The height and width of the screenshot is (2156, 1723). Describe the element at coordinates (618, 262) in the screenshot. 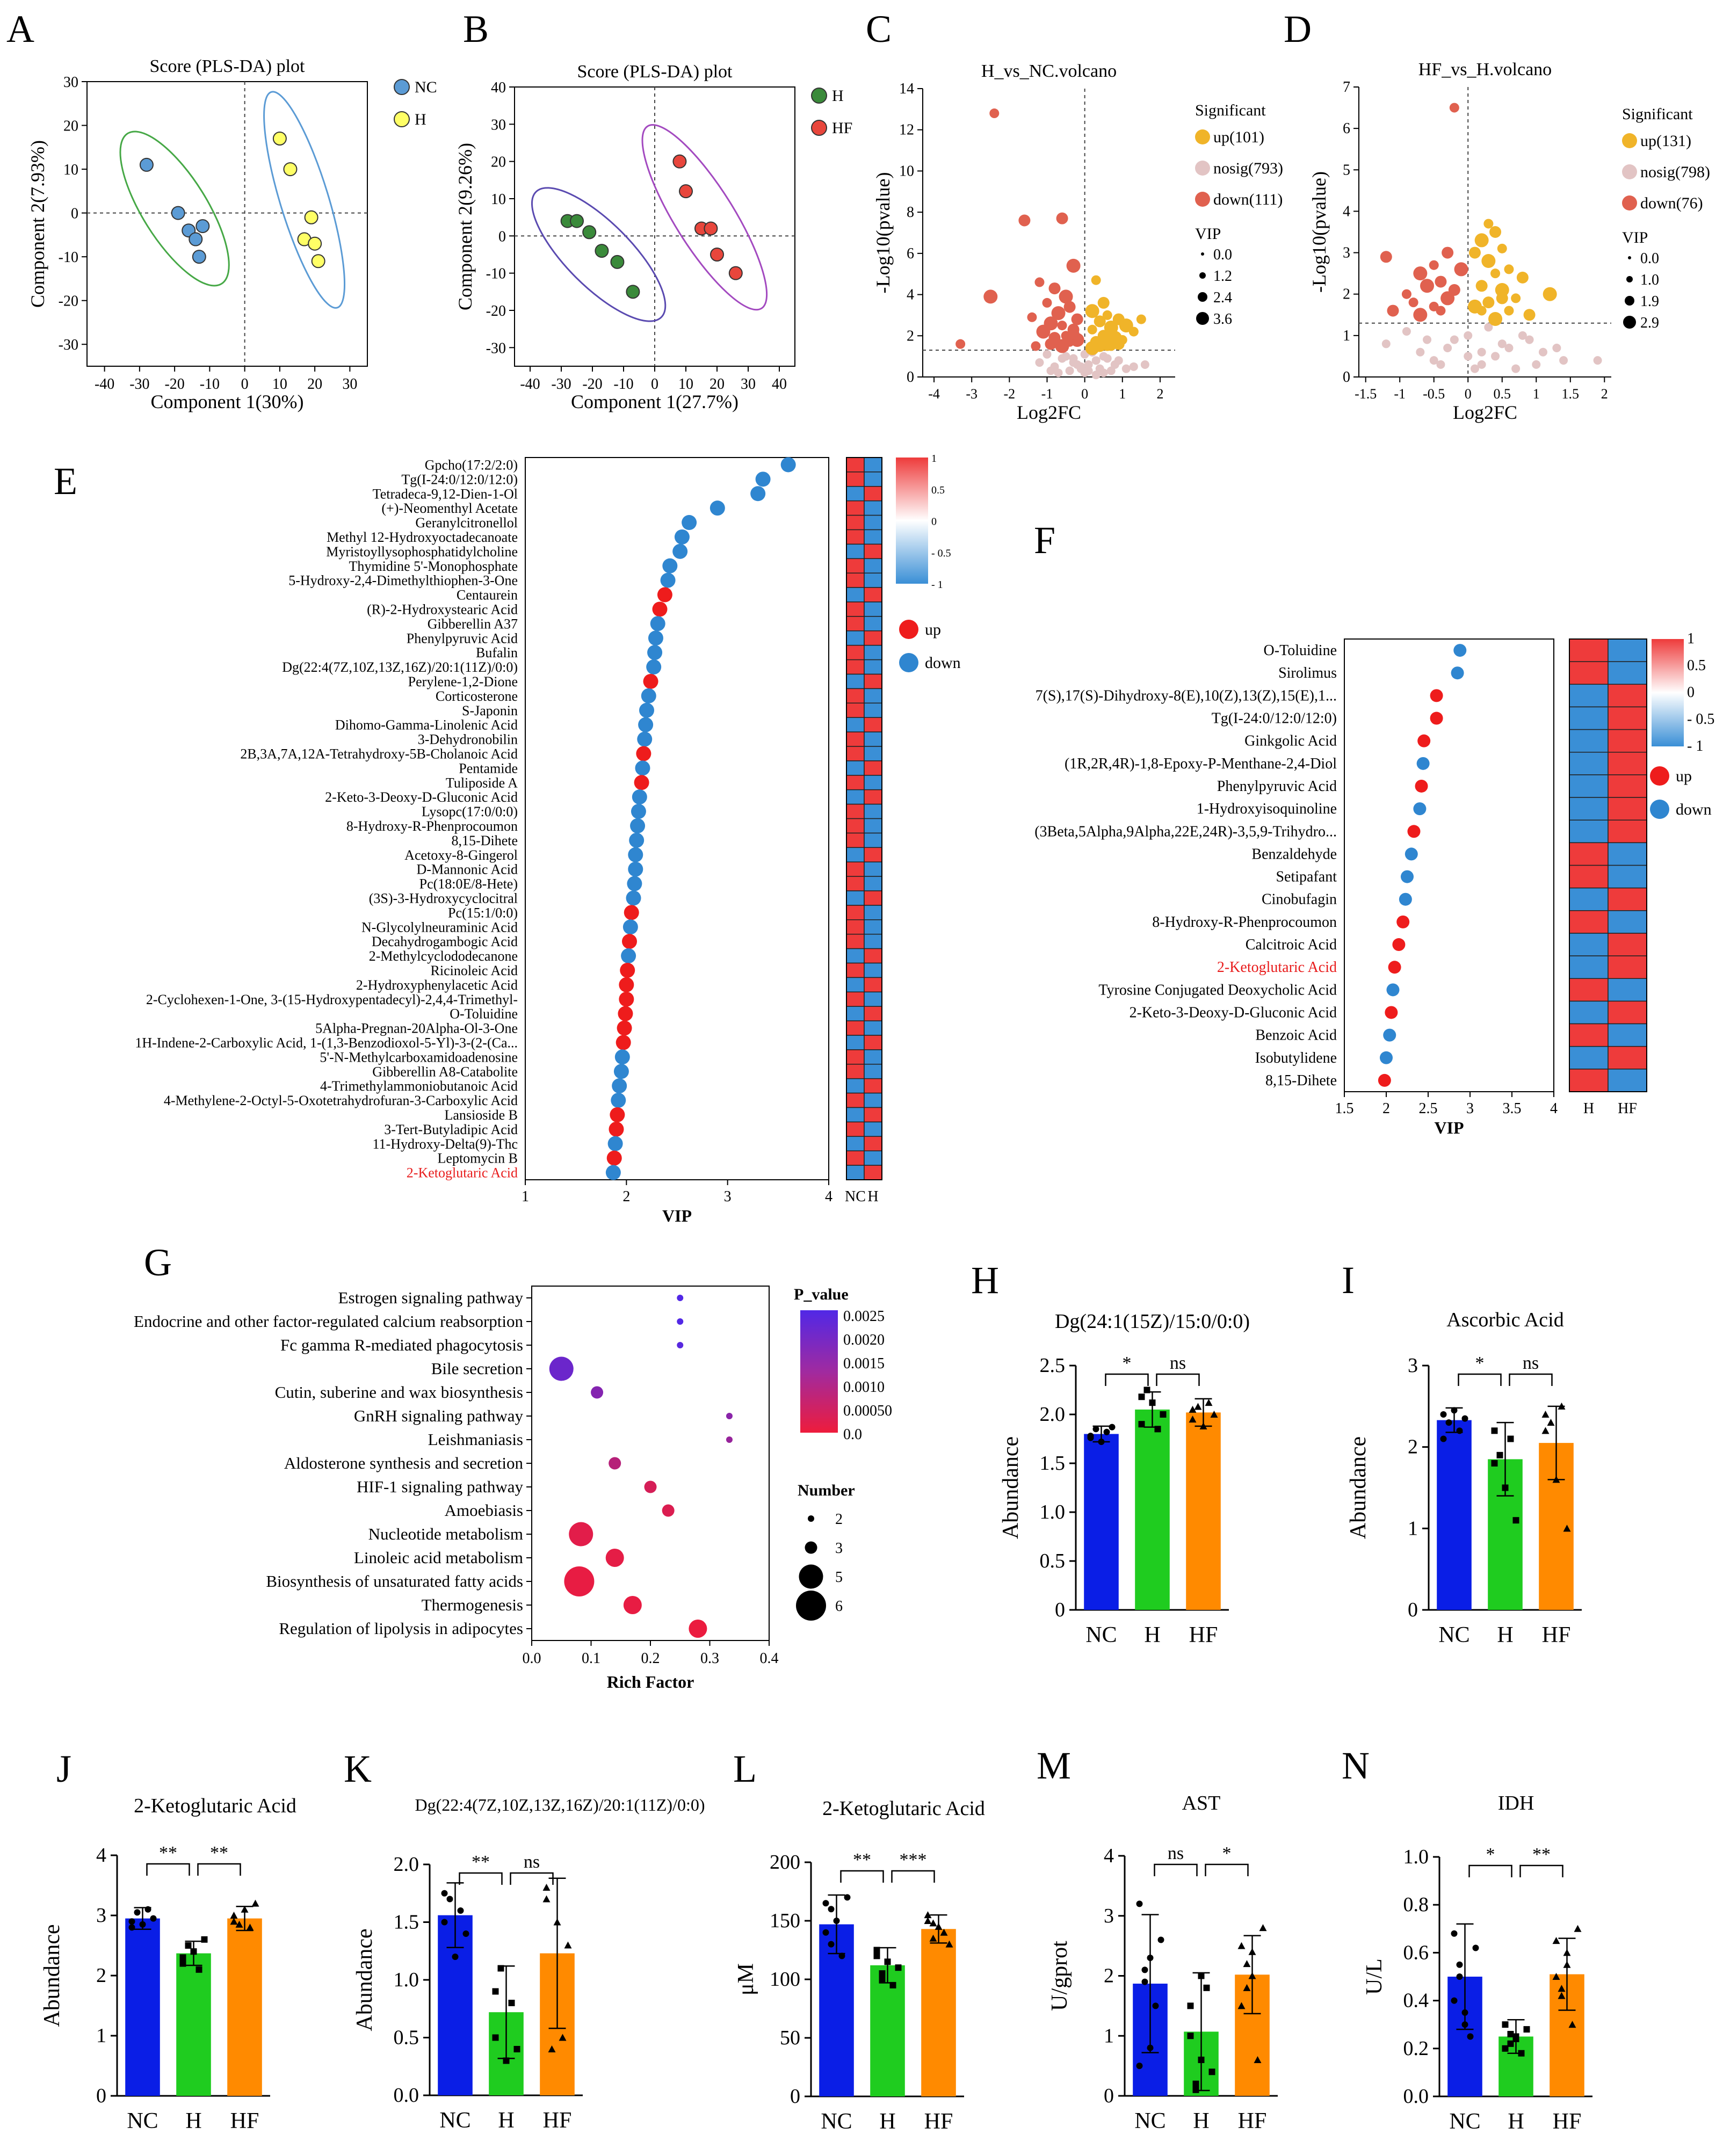

I see `data-point-h` at that location.